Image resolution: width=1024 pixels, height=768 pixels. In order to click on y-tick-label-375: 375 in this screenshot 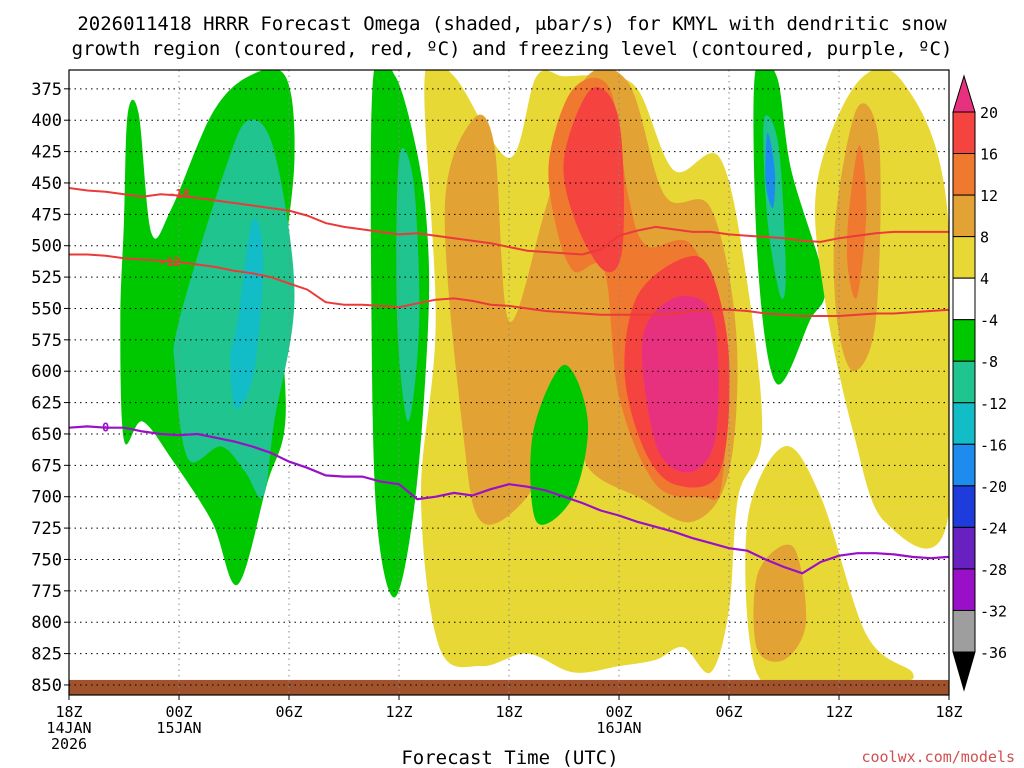, I will do `click(46, 90)`.